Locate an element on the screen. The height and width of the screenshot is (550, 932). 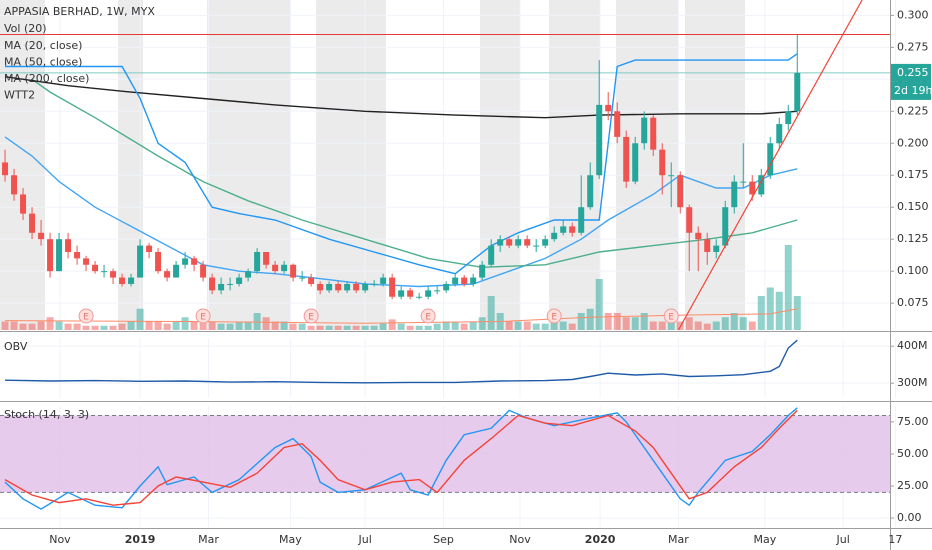
legend-entry: MA (20, close) is located at coordinates (43, 45).